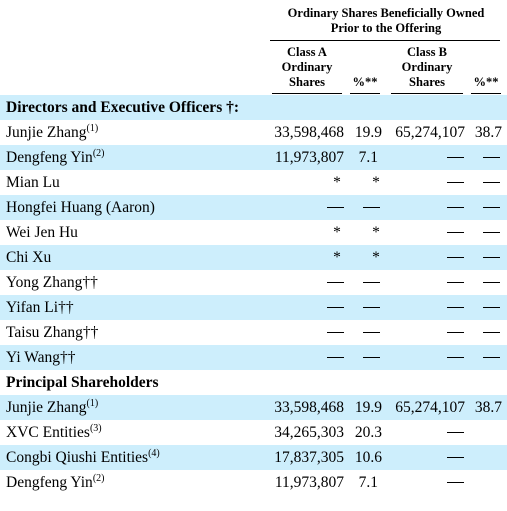  I want to click on table-row: Chi Xu * *, so click(253, 257).